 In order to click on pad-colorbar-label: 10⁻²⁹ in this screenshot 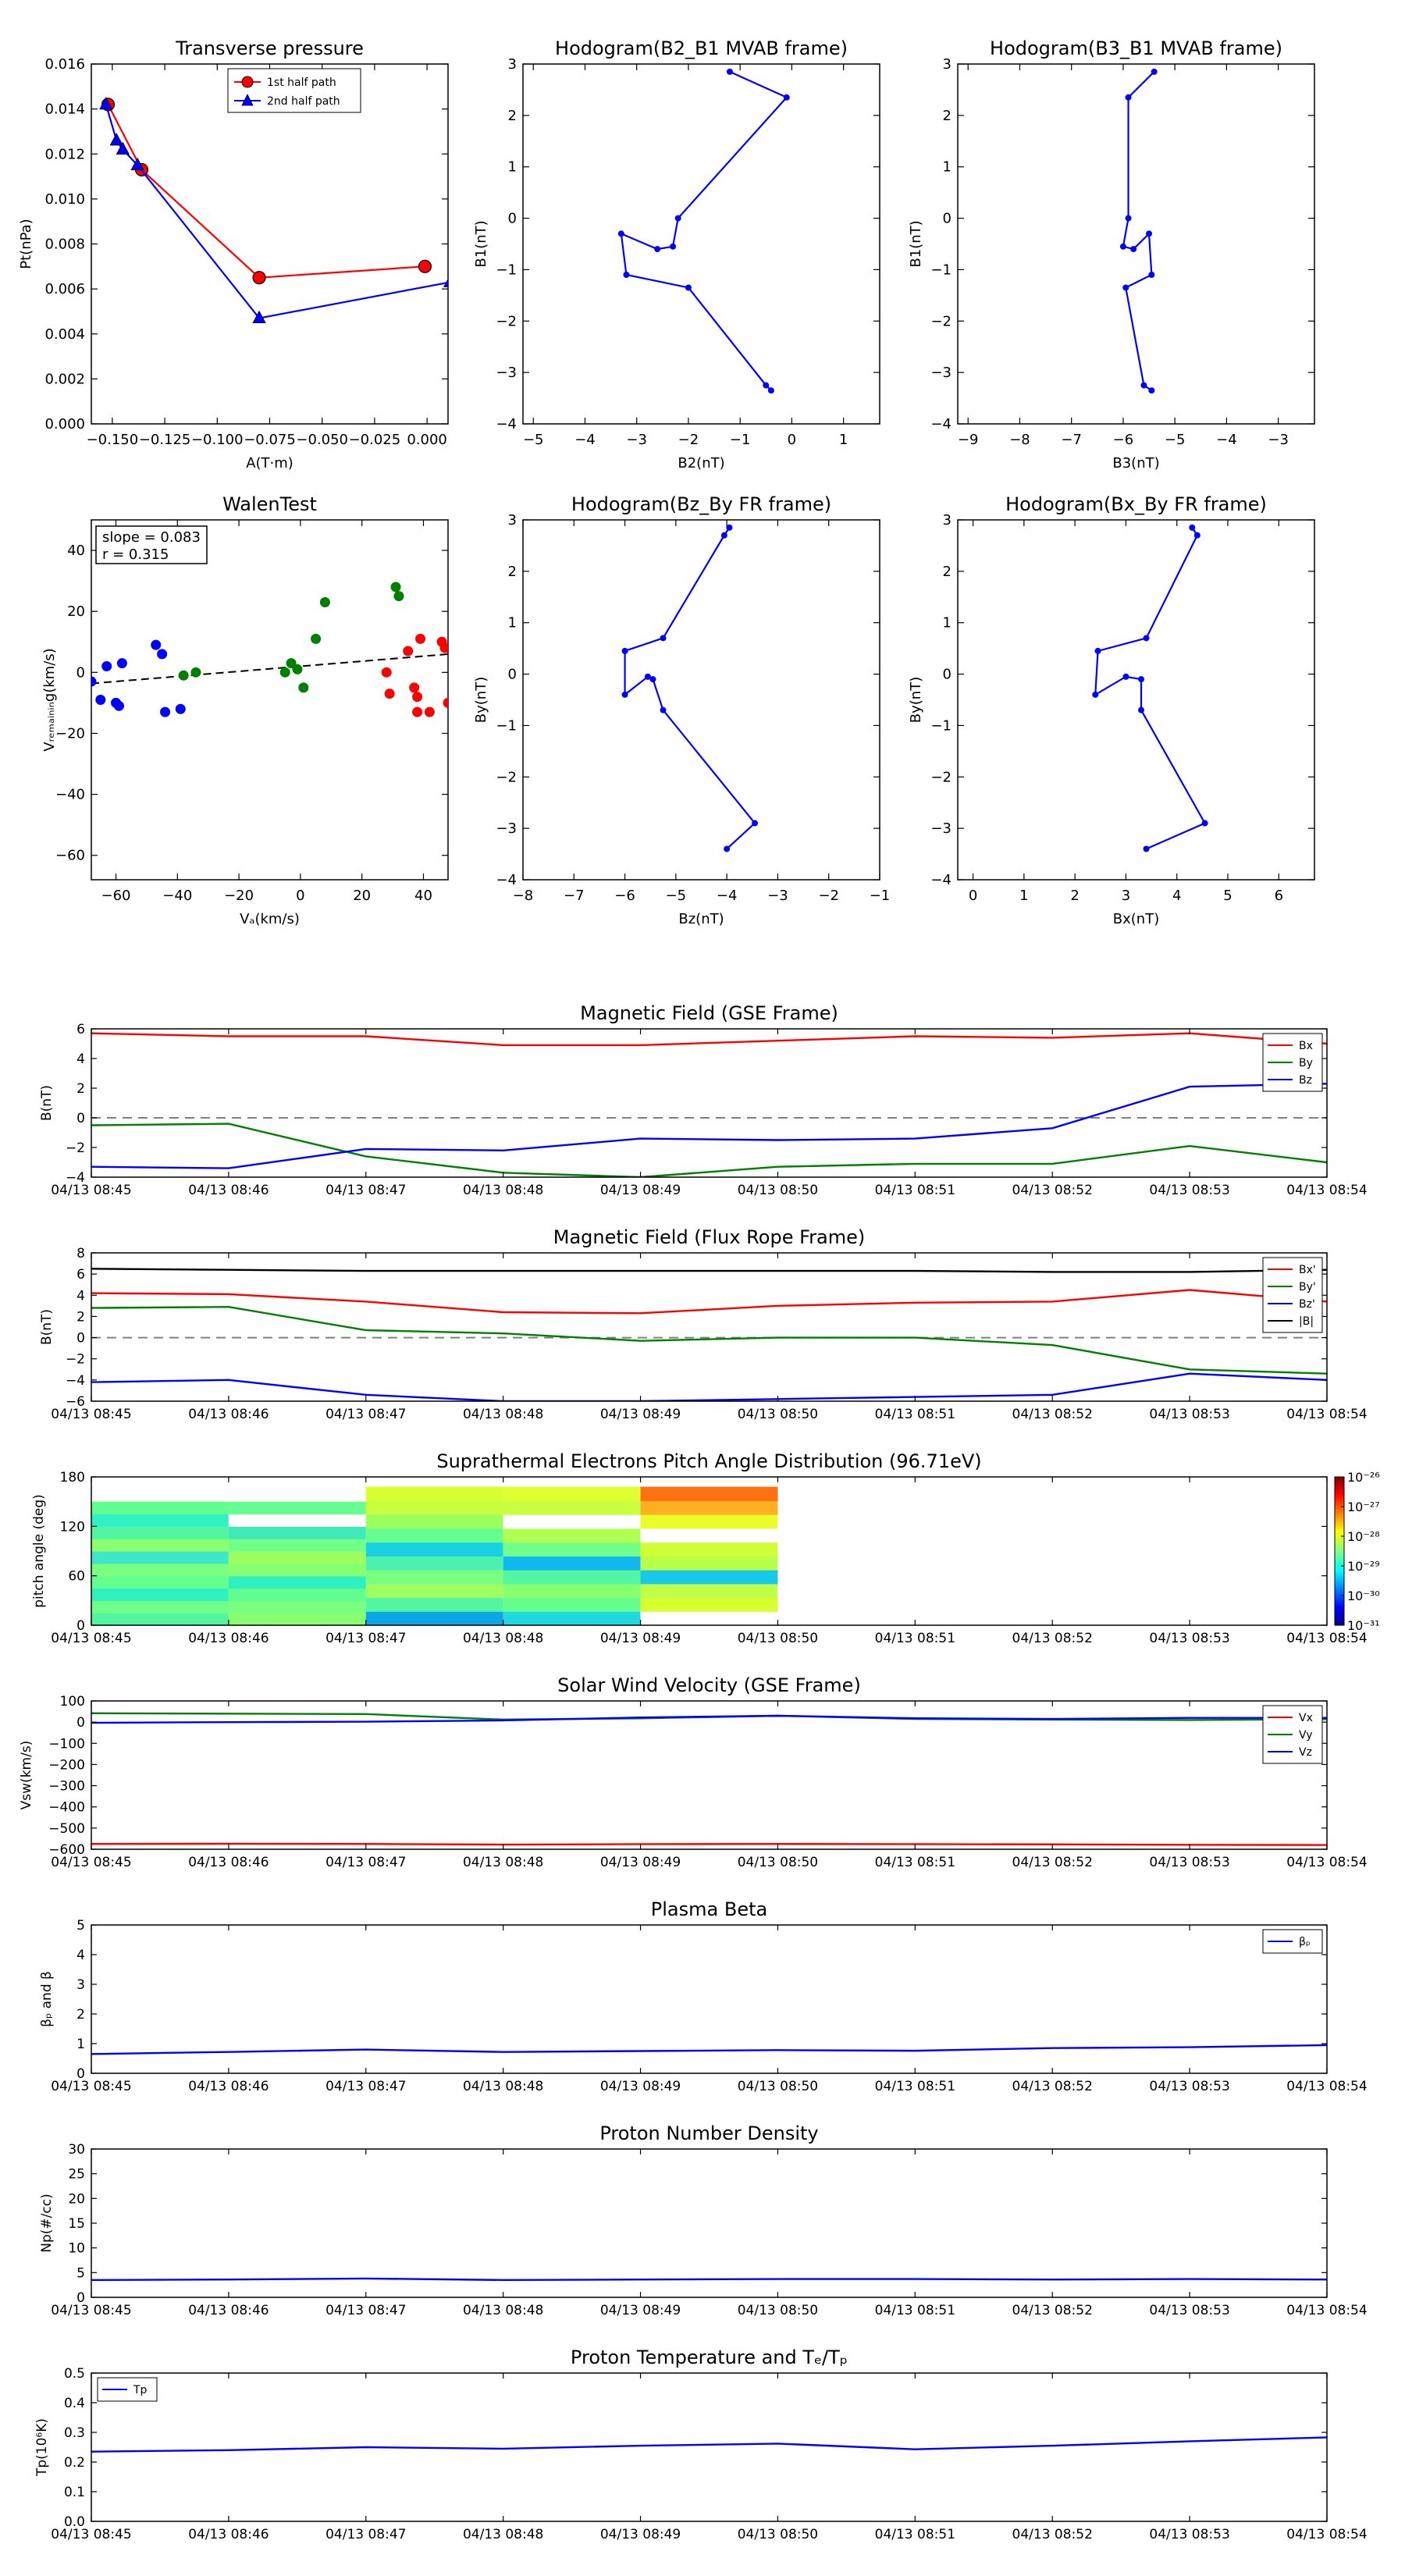, I will do `click(1363, 1566)`.